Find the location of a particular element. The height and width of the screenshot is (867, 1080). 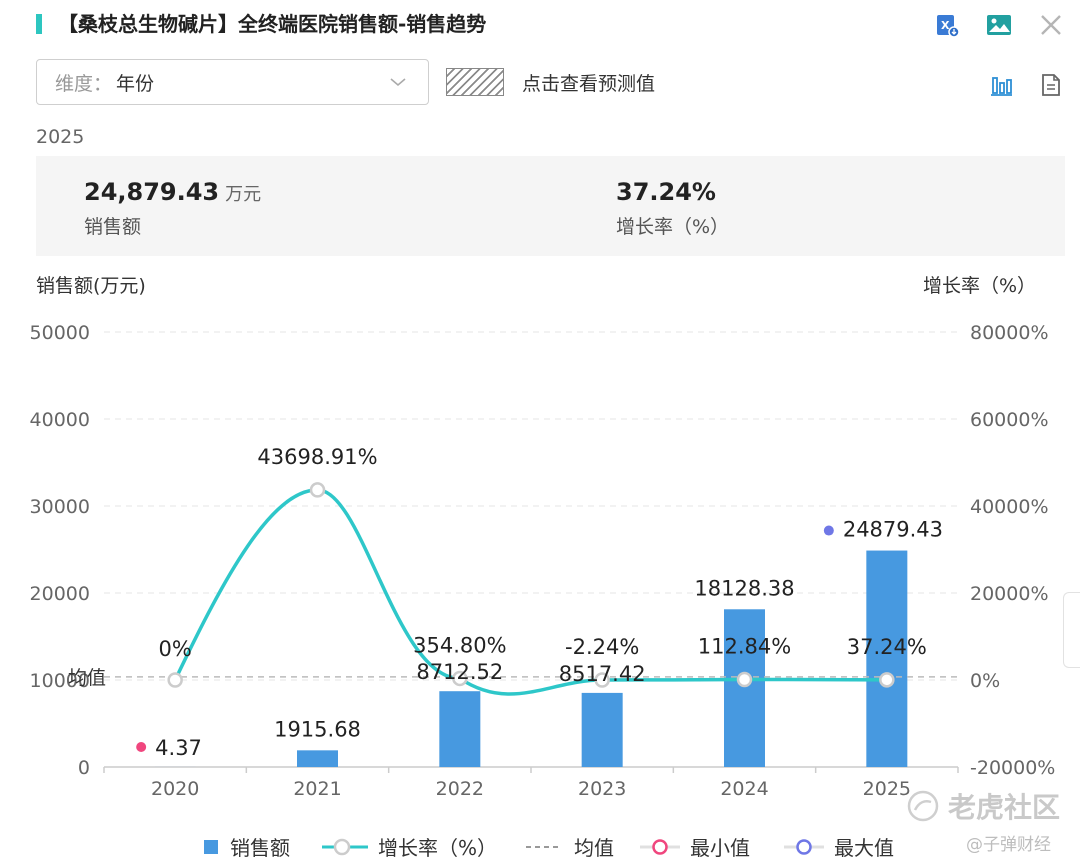

growth-rate-label: -2.24% is located at coordinates (602, 647).